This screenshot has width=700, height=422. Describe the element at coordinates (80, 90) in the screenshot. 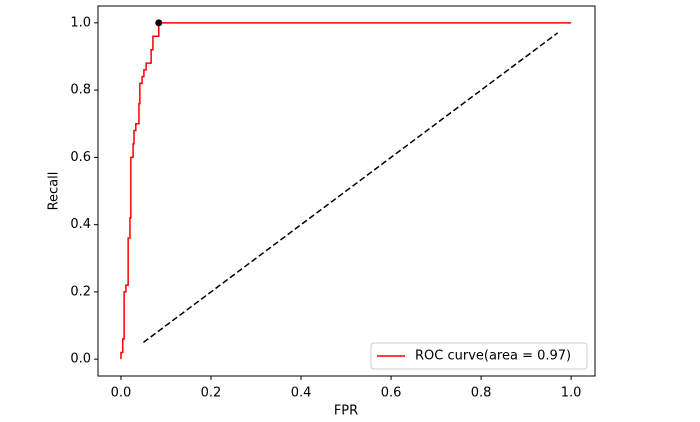

I see `y-tick-label: 0.8` at that location.